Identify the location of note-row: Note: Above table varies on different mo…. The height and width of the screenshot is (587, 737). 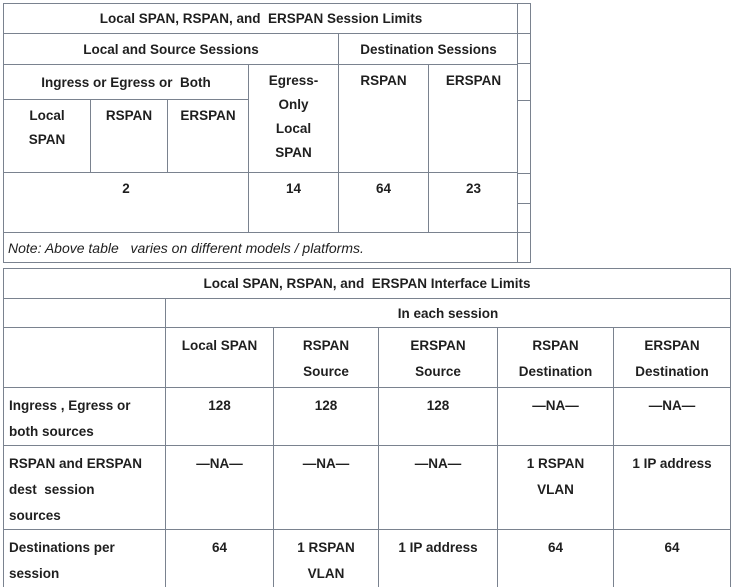
(261, 247).